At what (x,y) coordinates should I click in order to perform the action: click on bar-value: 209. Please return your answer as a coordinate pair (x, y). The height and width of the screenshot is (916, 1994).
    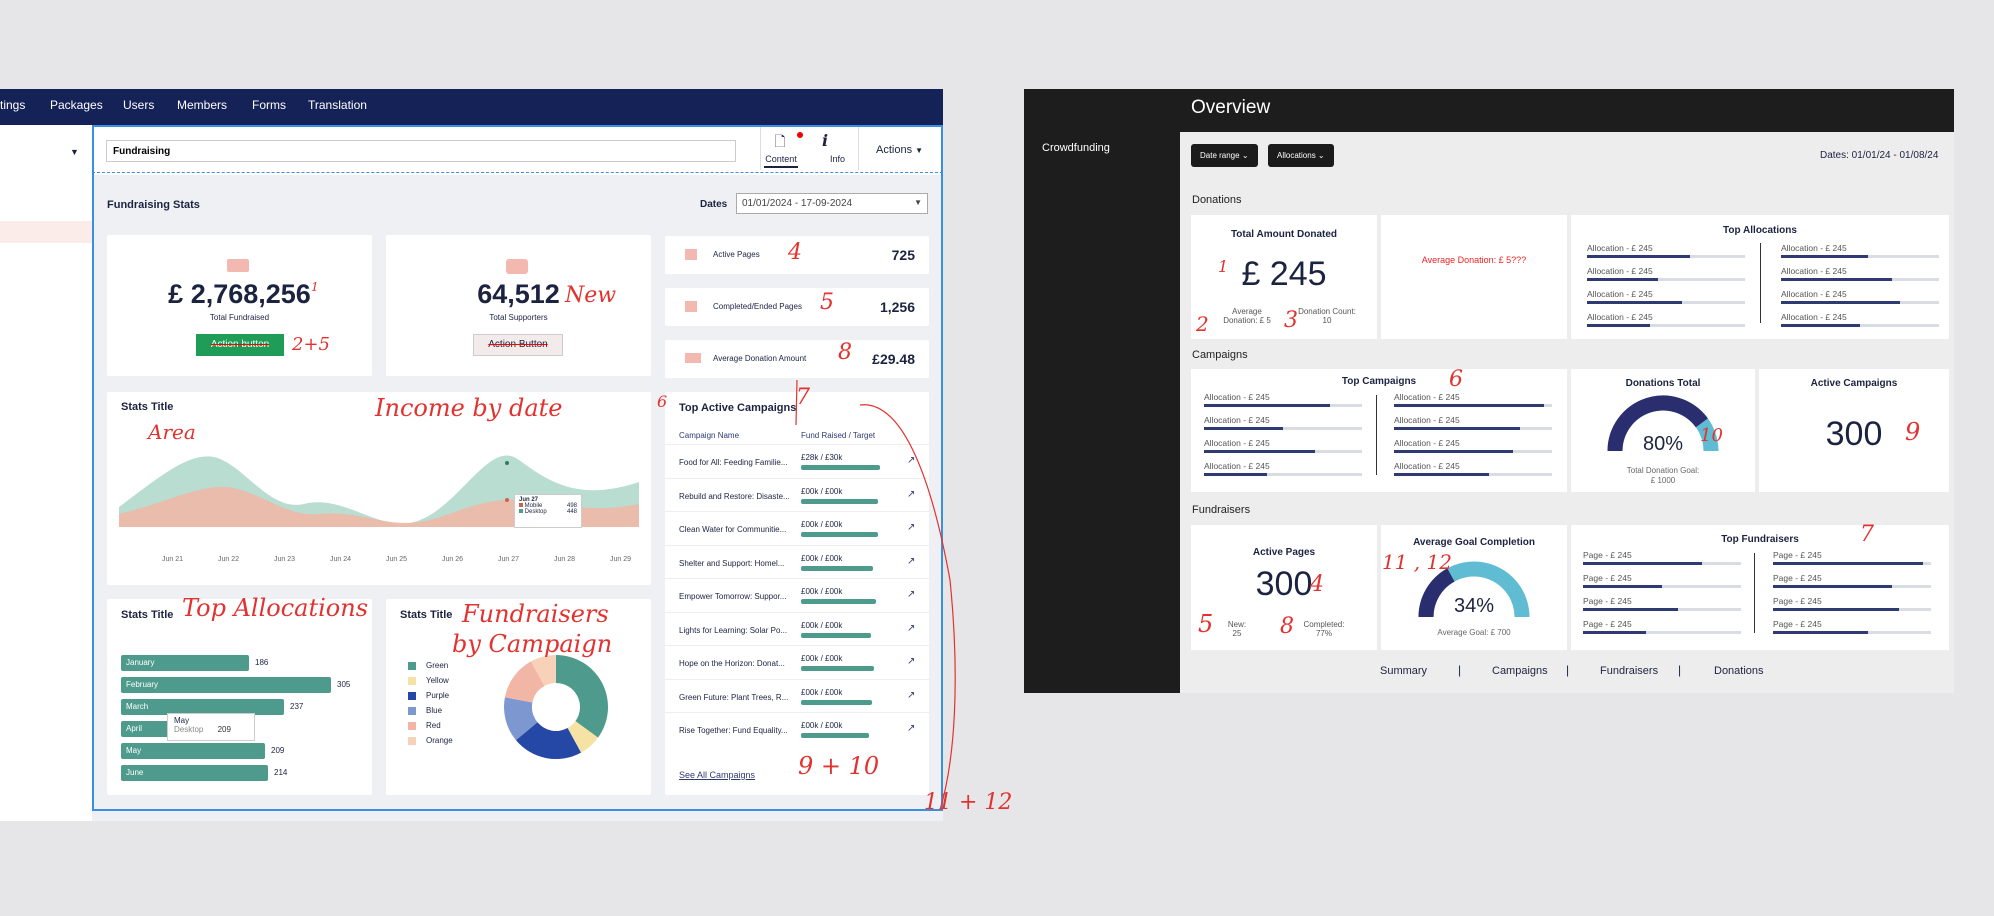
    Looking at the image, I should click on (278, 750).